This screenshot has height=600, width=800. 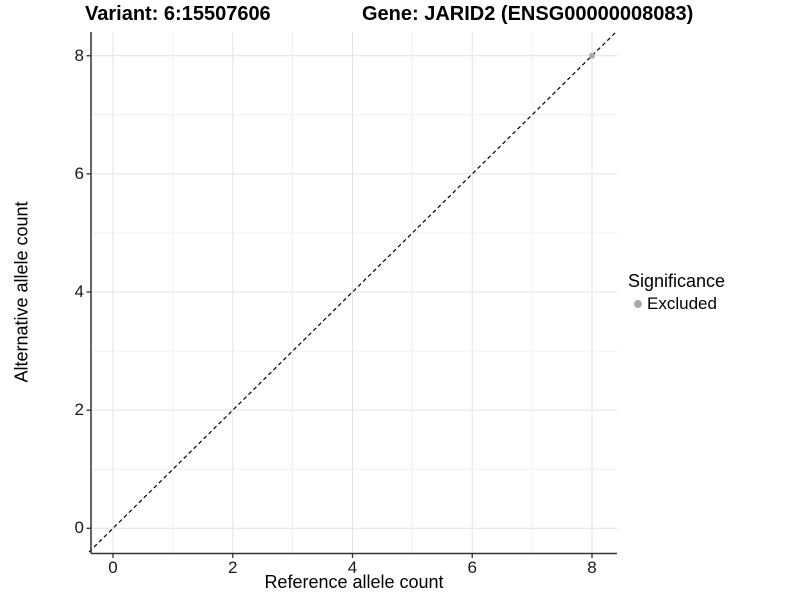 I want to click on x-tick-label: 4, so click(x=352, y=567).